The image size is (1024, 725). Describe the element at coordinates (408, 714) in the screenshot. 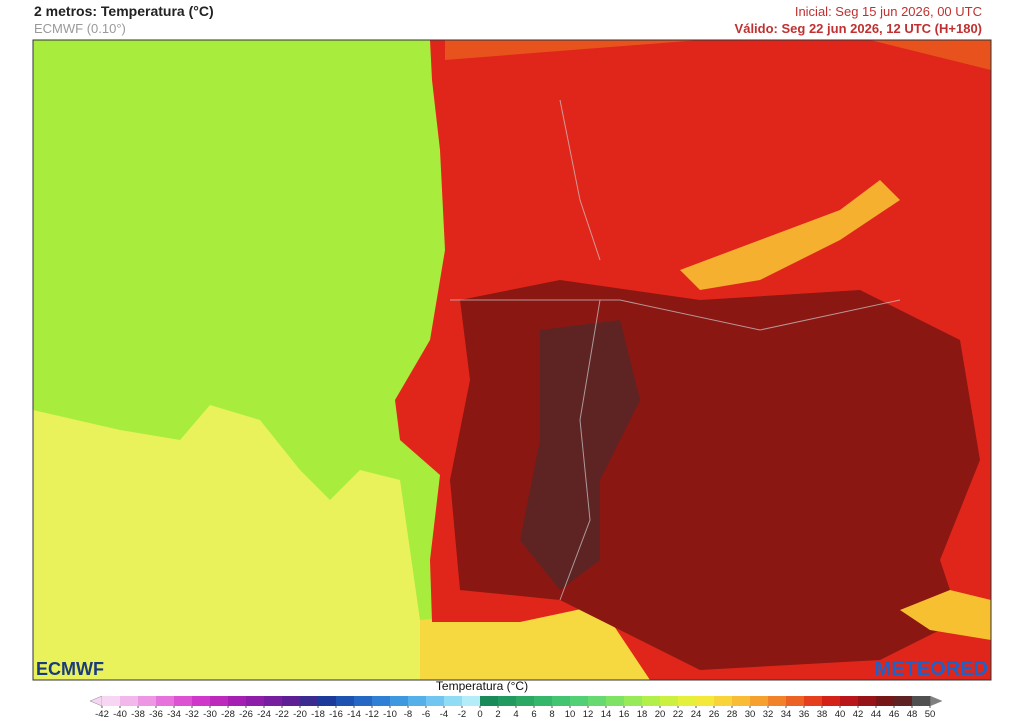

I see `colorbar-tick-label: -8` at that location.